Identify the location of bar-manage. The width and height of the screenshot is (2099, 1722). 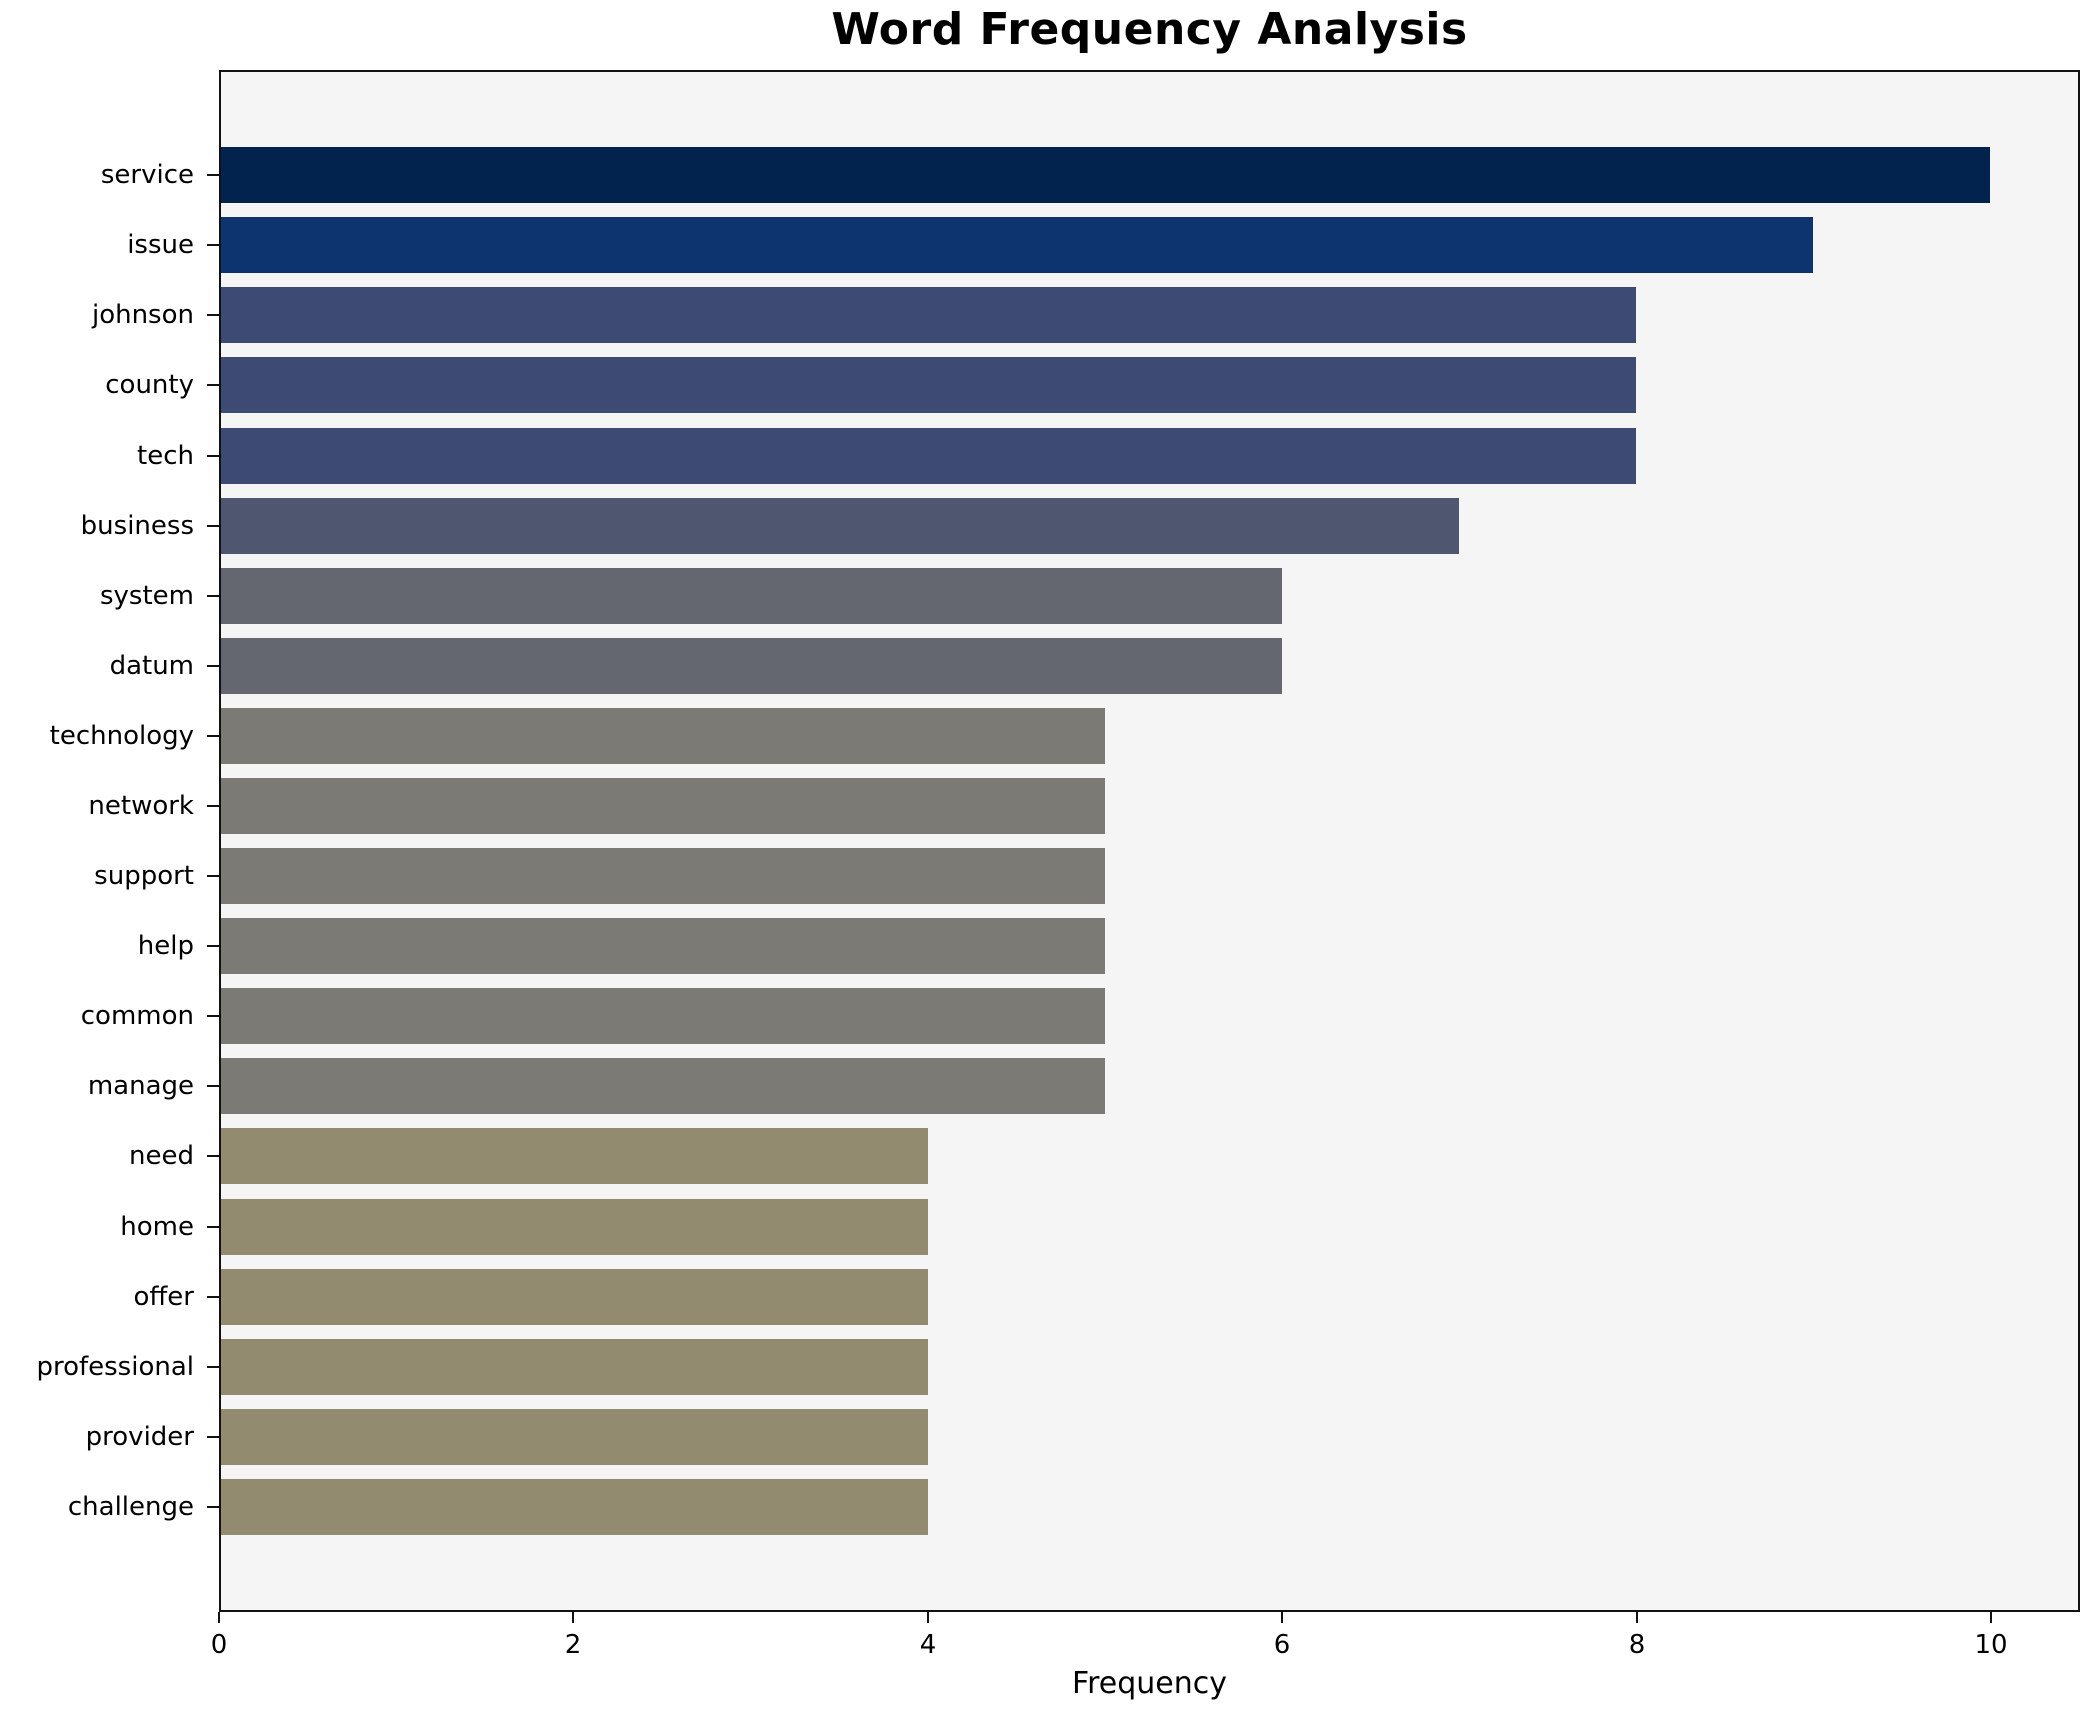
(663, 1086).